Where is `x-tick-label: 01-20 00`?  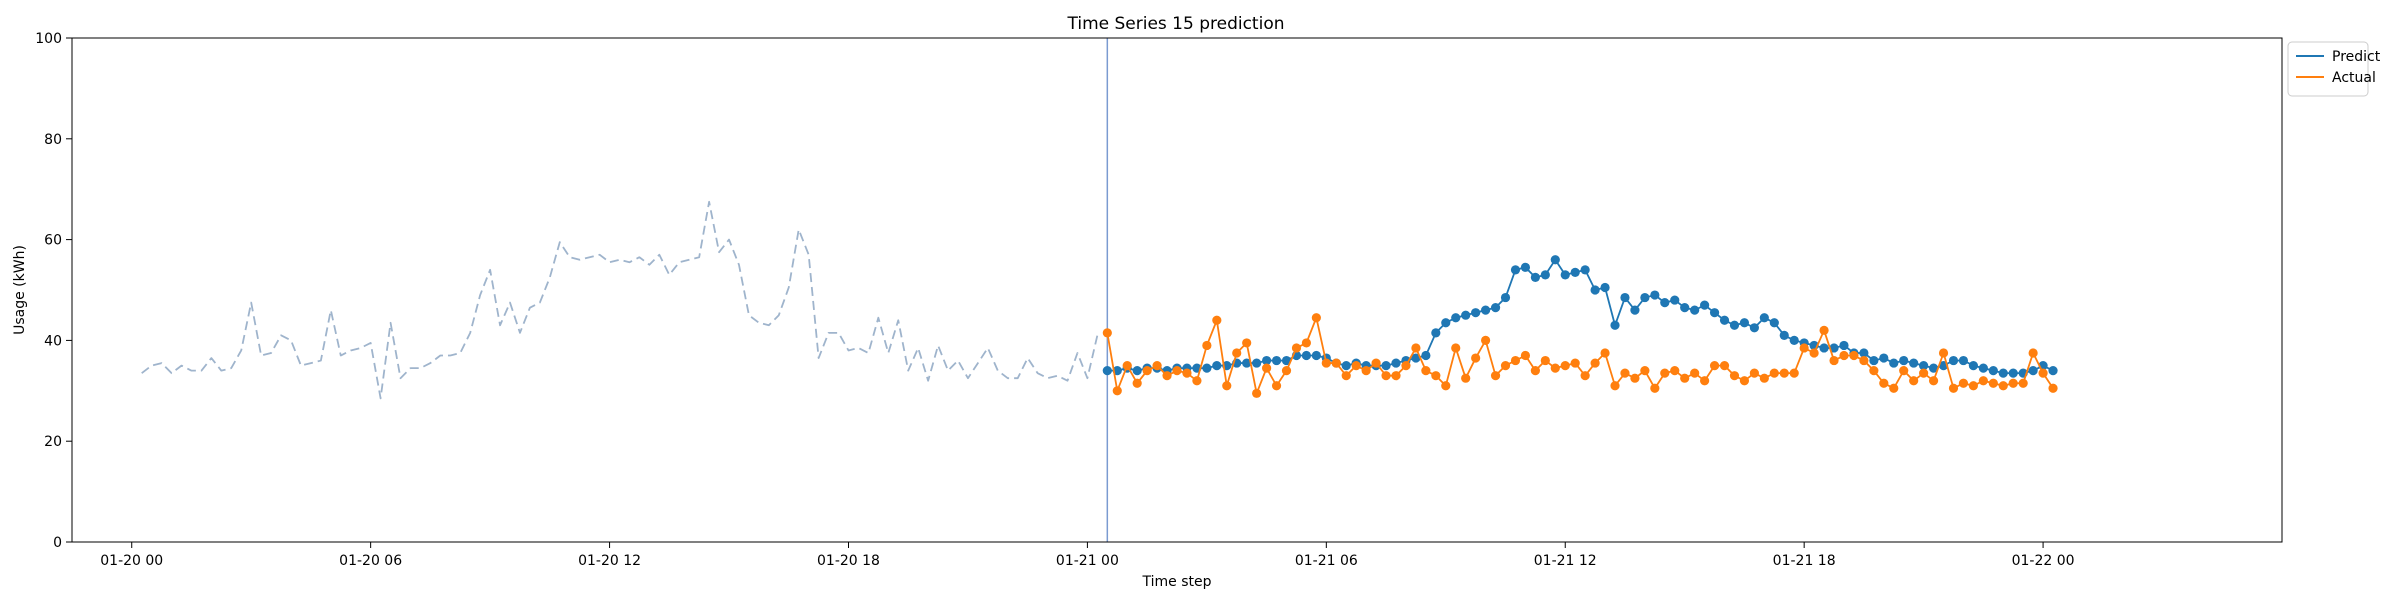
x-tick-label: 01-20 00 is located at coordinates (131, 561).